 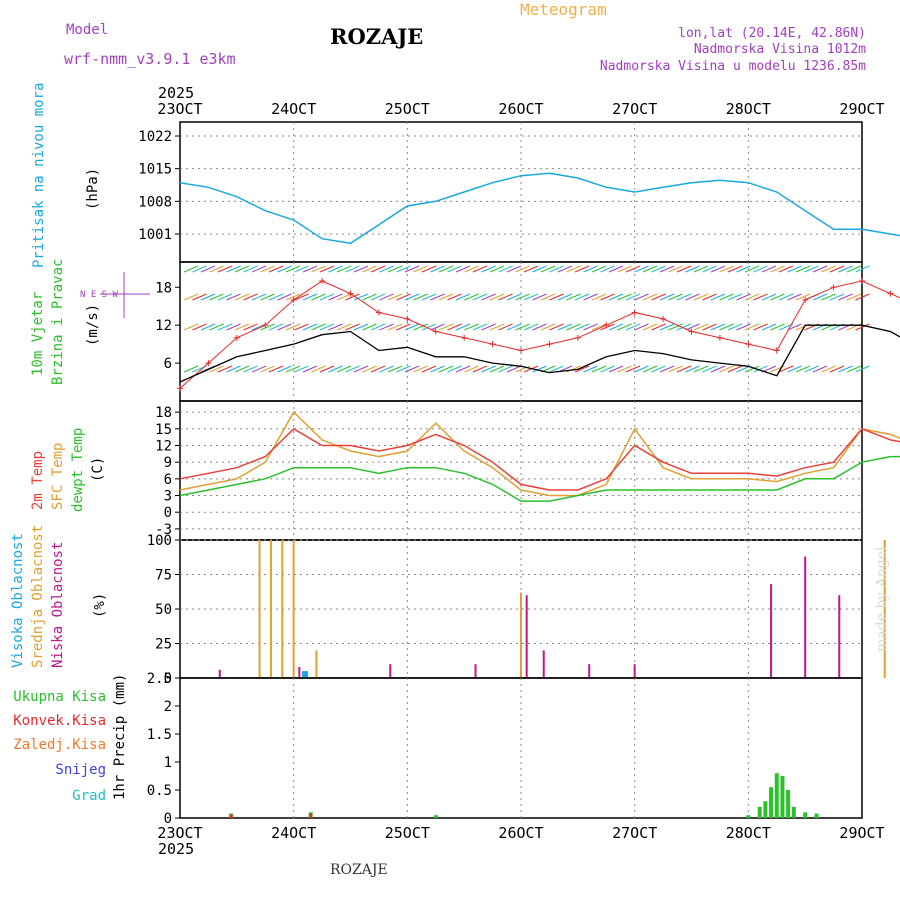 I want to click on top-date-label: 27OCT, so click(x=634, y=109).